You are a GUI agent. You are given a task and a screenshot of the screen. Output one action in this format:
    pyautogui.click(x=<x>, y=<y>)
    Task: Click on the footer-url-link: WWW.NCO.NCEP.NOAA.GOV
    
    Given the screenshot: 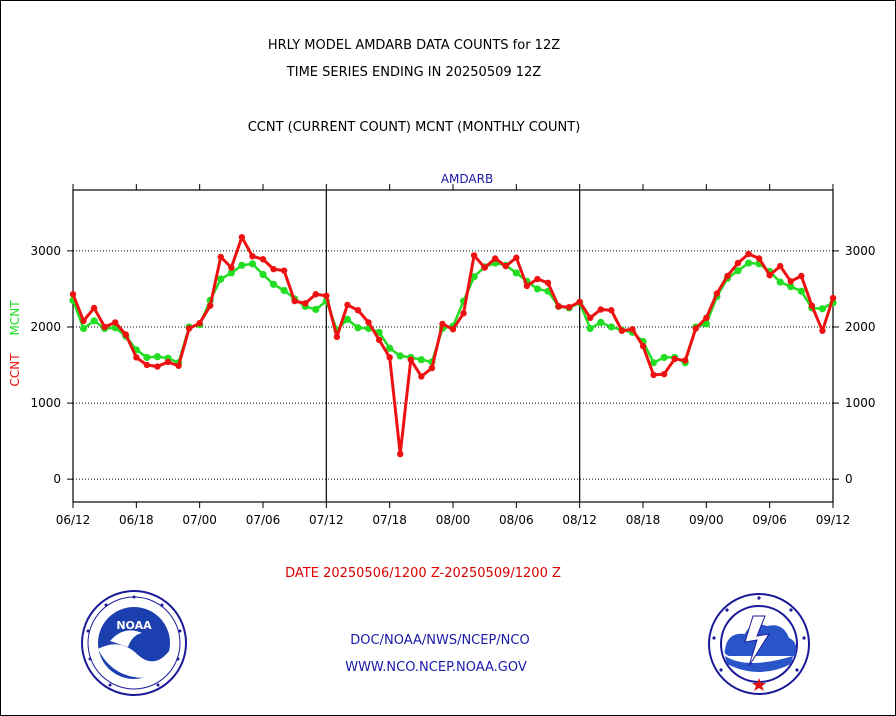 What is the action you would take?
    pyautogui.click(x=436, y=667)
    